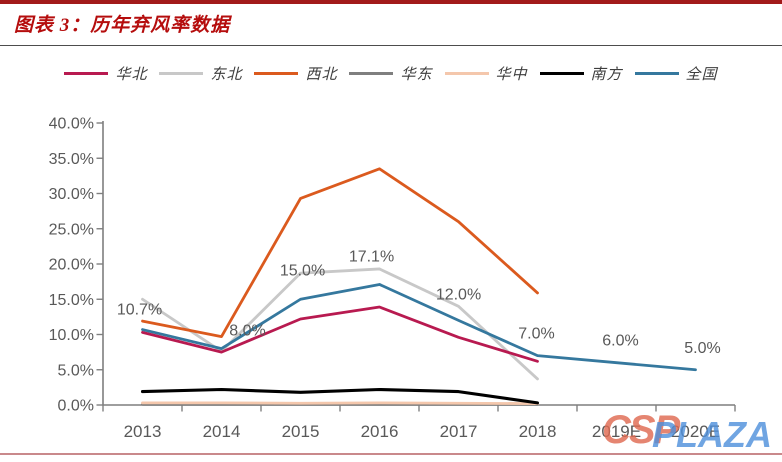 This screenshot has width=782, height=462. What do you see at coordinates (701, 74) in the screenshot?
I see `legend-label: 全国` at bounding box center [701, 74].